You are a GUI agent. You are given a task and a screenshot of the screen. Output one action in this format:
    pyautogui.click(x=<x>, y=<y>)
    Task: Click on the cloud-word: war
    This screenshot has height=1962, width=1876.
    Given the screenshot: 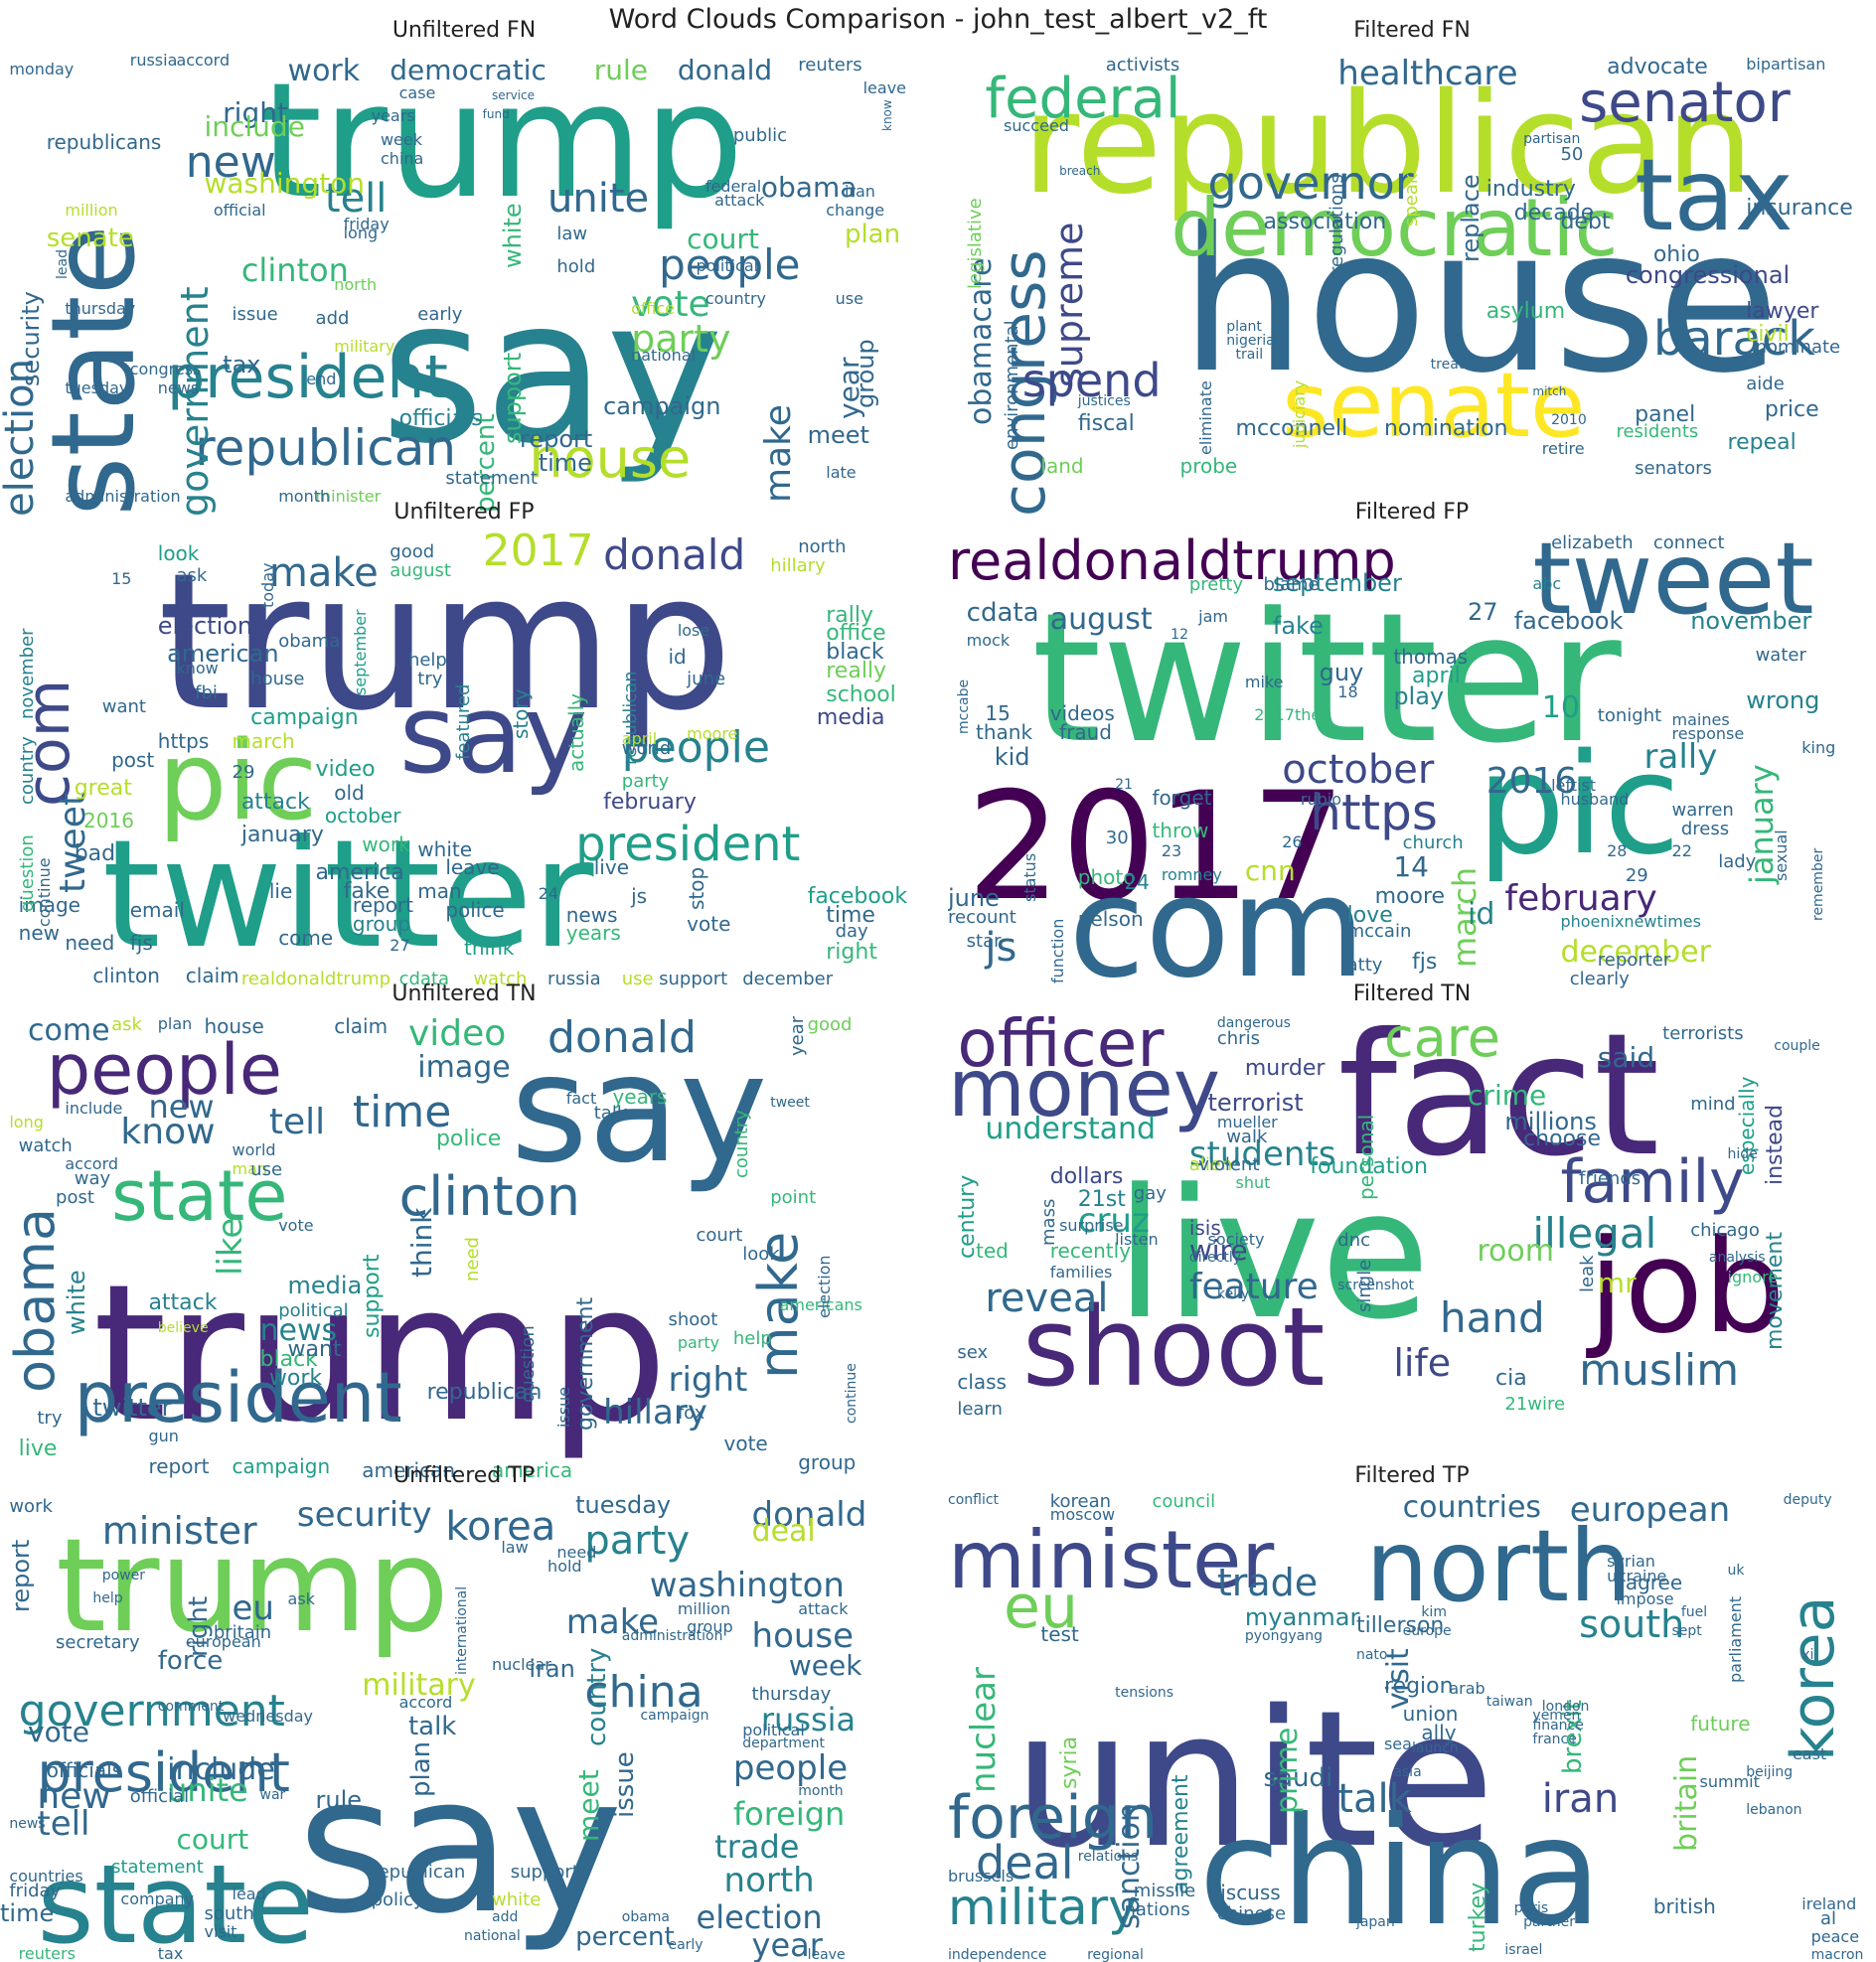 What is the action you would take?
    pyautogui.click(x=272, y=1795)
    